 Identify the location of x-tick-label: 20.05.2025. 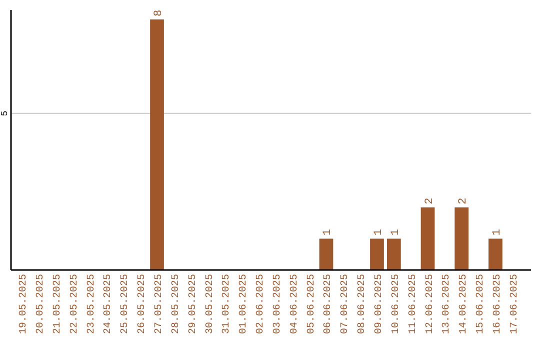
(41, 304).